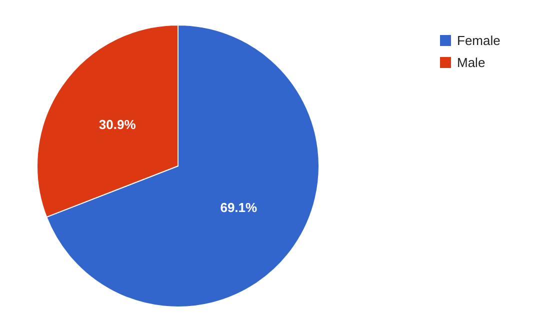  I want to click on legend-label: Male, so click(471, 62).